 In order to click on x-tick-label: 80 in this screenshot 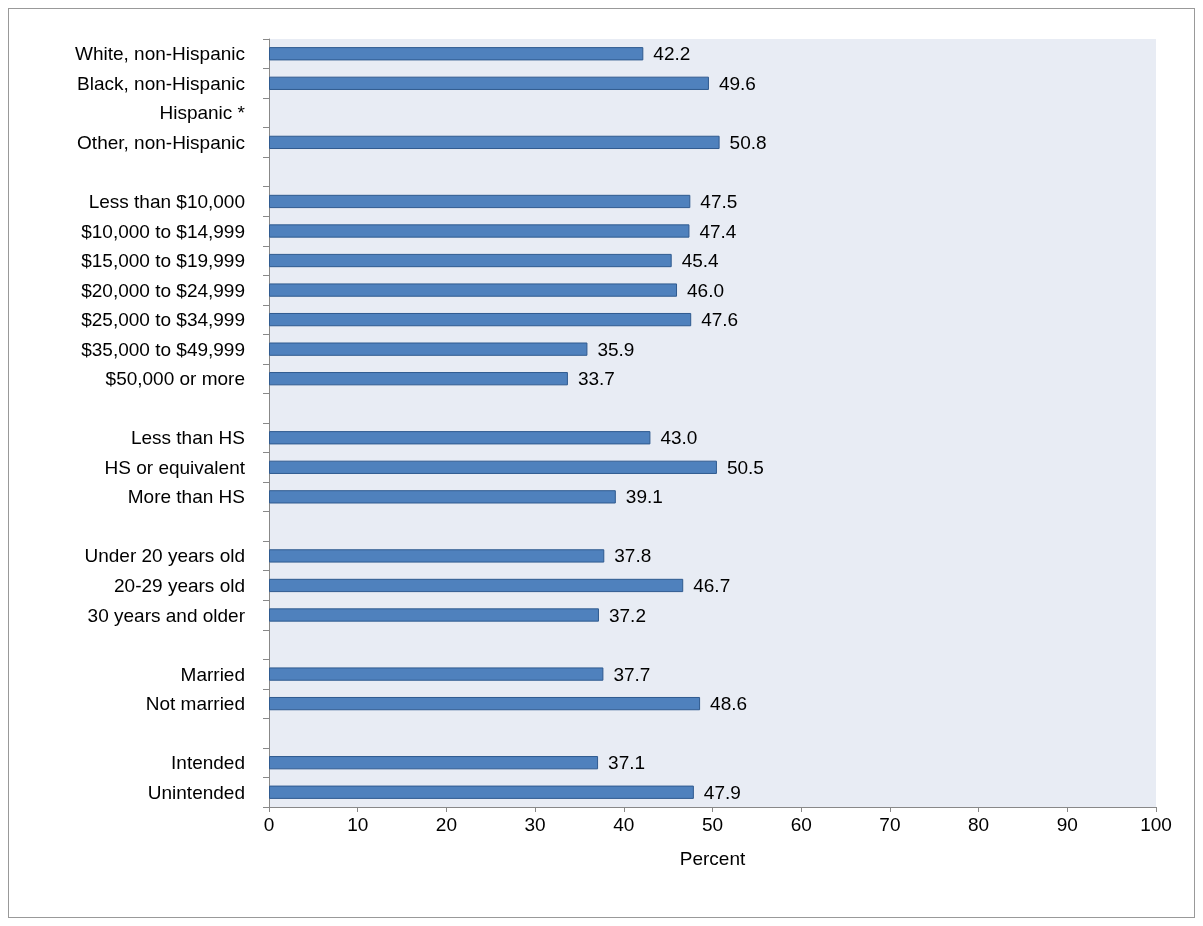, I will do `click(979, 824)`.